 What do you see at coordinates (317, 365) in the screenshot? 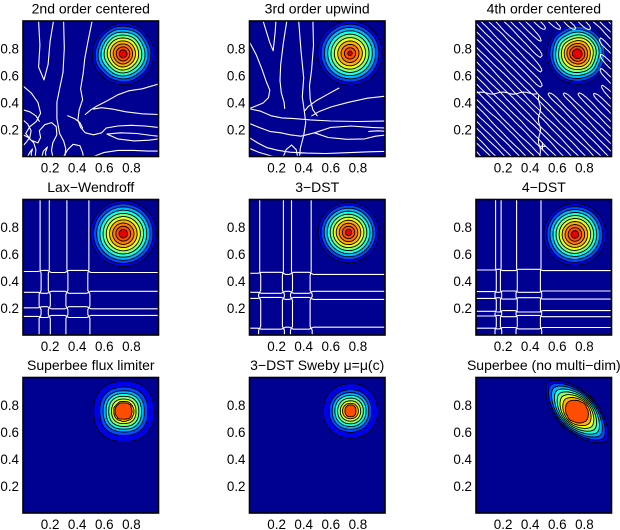
I see `svg-text: 3−DST Sweby μ=μ(c)` at bounding box center [317, 365].